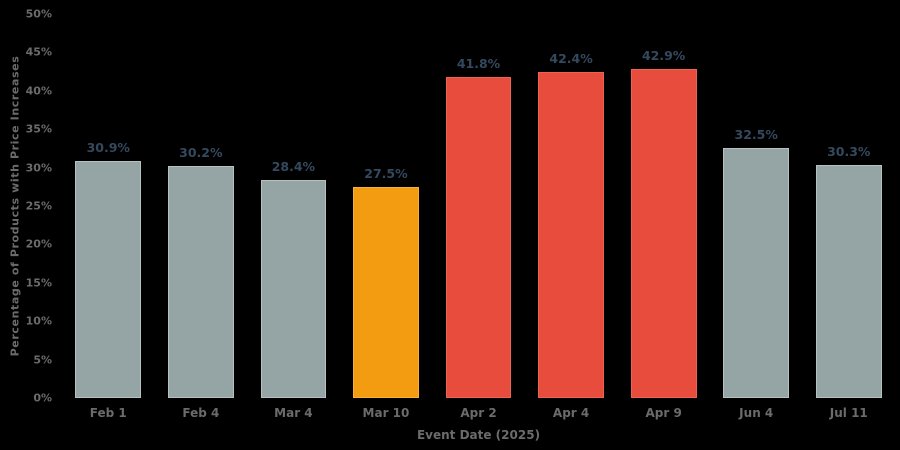 This screenshot has height=450, width=900. Describe the element at coordinates (293, 166) in the screenshot. I see `bar-value-label: 28.4%` at that location.